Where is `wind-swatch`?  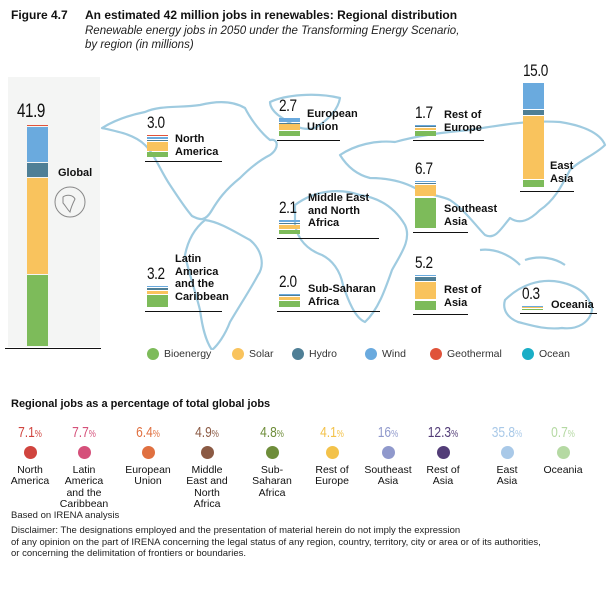 wind-swatch is located at coordinates (371, 354).